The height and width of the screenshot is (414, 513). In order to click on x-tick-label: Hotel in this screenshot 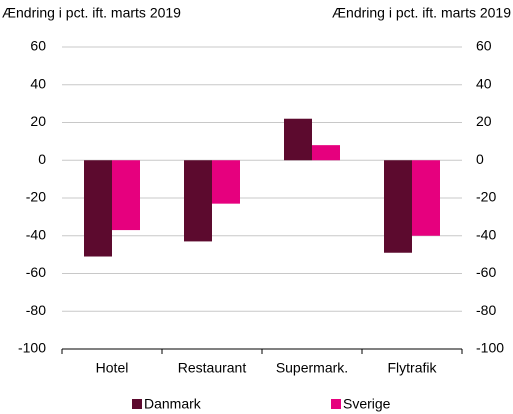, I will do `click(112, 368)`.